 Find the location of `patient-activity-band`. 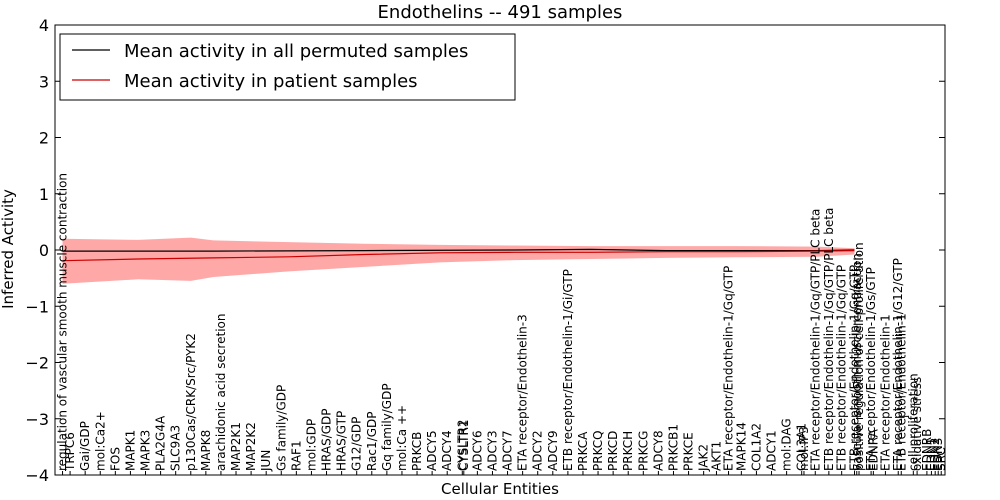

patient-activity-band is located at coordinates (458, 260).